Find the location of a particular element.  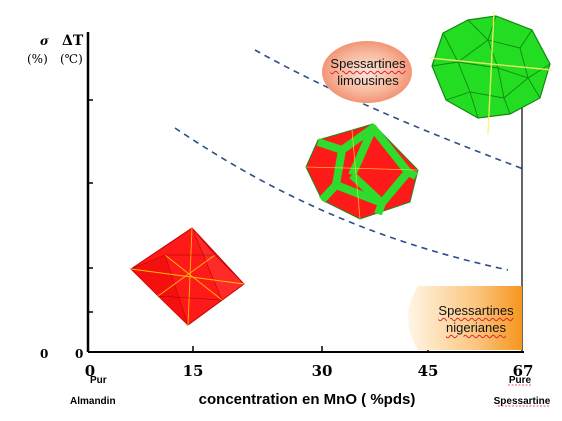

endpoint-label-right: Pure Spessartine is located at coordinates (522, 391).